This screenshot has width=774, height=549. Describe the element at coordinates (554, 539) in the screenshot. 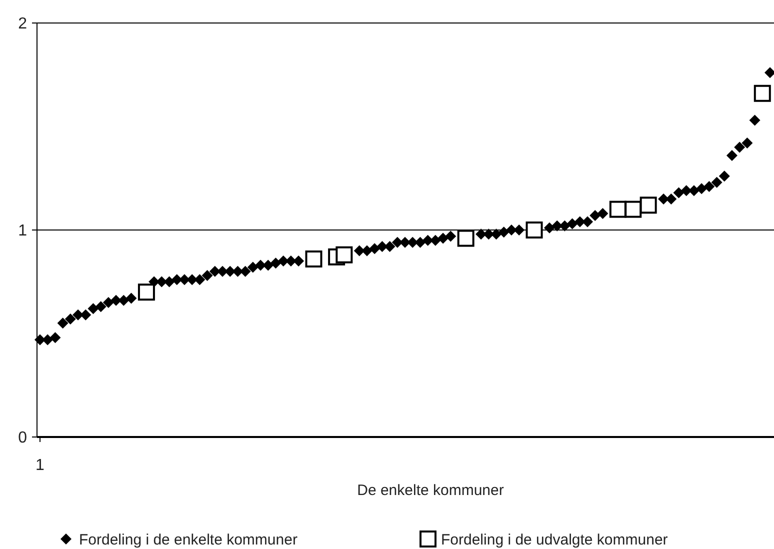

I see `legend-label: Fordeling i de udvalgte kommuner` at that location.